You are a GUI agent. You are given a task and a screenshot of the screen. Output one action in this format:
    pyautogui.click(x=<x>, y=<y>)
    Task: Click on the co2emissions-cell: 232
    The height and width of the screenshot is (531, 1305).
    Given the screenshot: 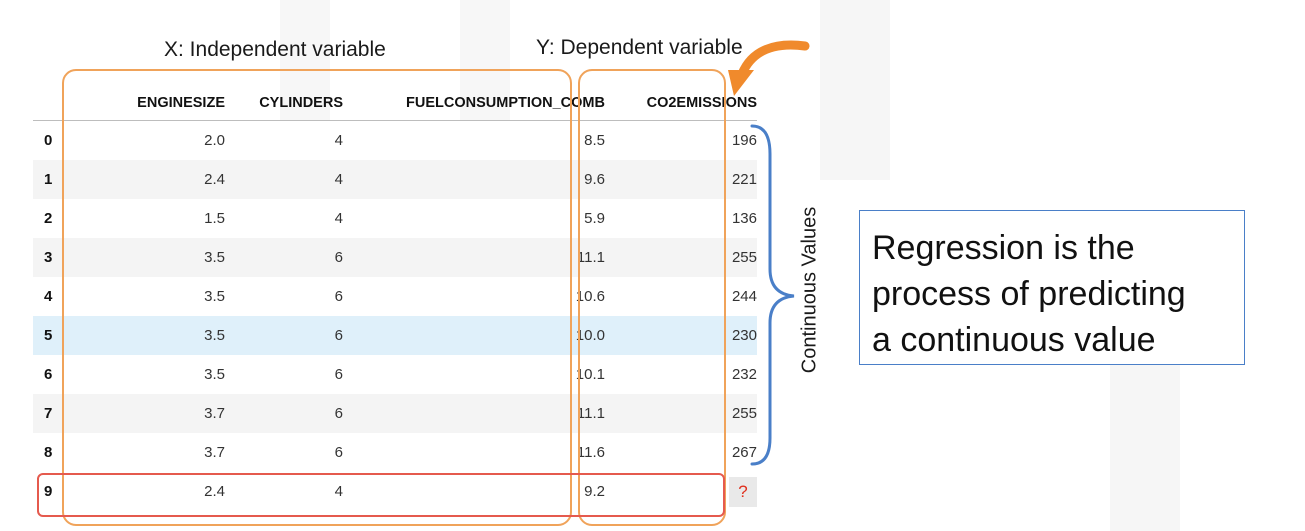 What is the action you would take?
    pyautogui.click(x=681, y=374)
    